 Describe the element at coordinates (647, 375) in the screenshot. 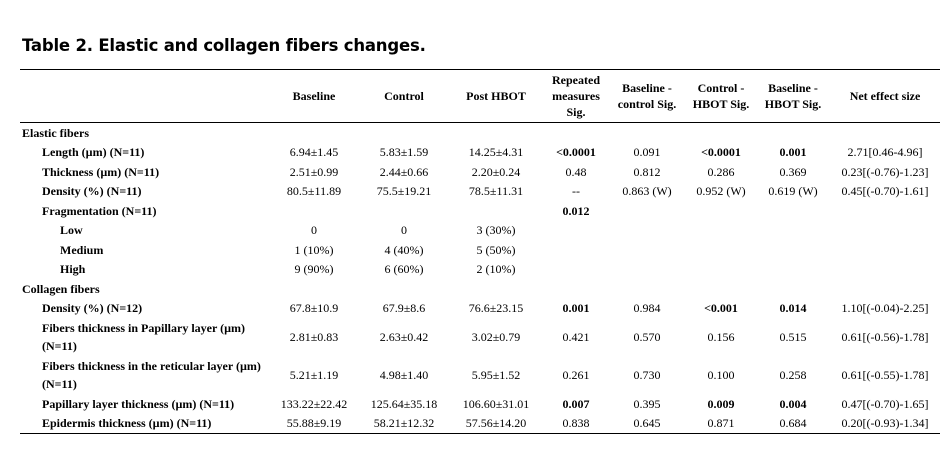

I see `cell: 0.730` at that location.